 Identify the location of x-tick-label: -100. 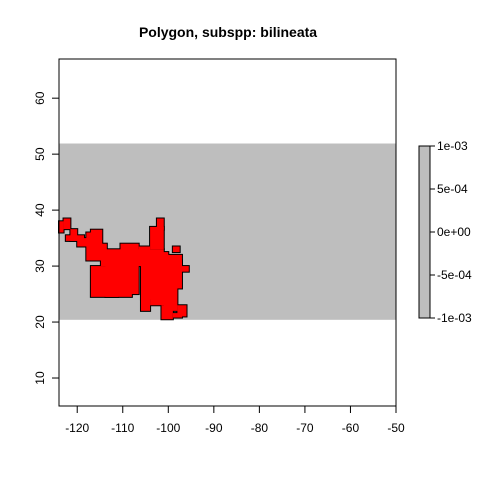
(168, 428).